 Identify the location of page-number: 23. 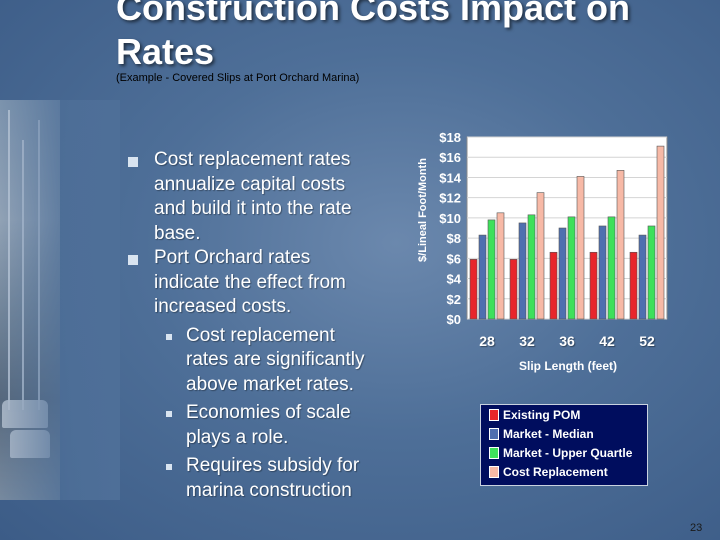
(696, 528).